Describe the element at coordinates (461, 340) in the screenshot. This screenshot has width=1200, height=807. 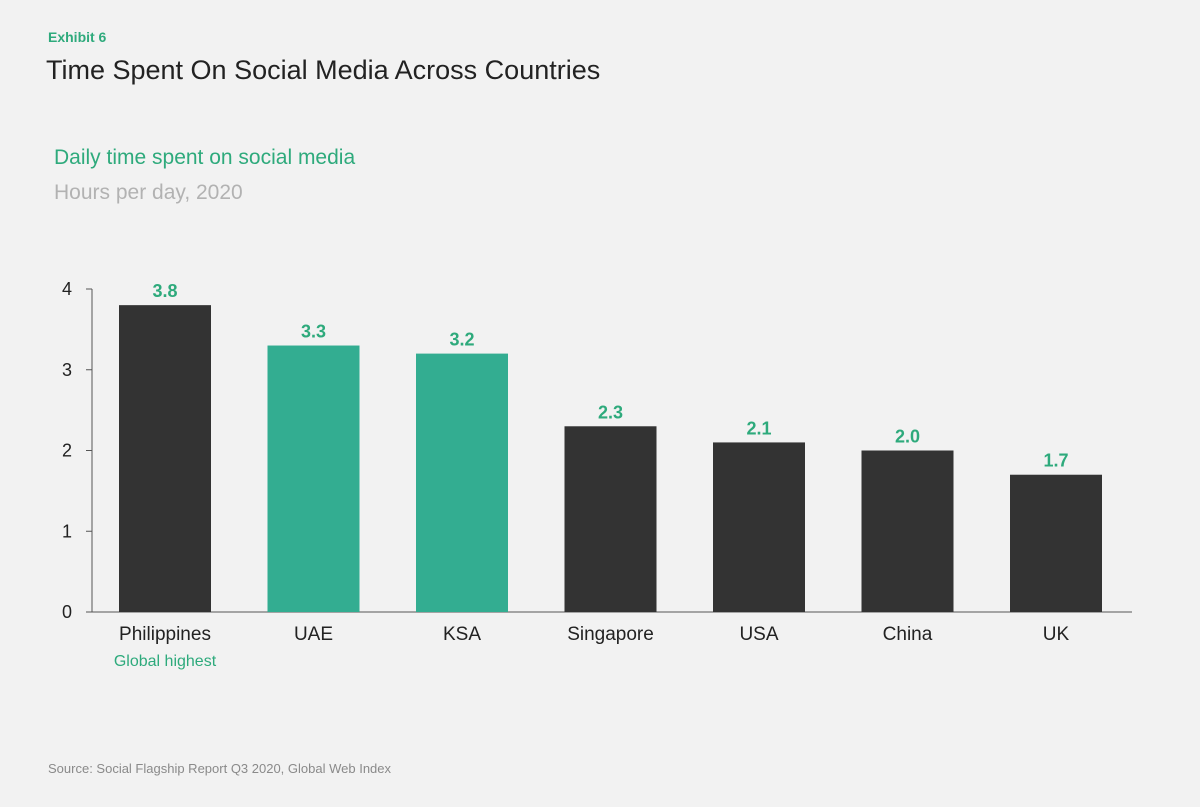
I see `data-label: 3.2` at that location.